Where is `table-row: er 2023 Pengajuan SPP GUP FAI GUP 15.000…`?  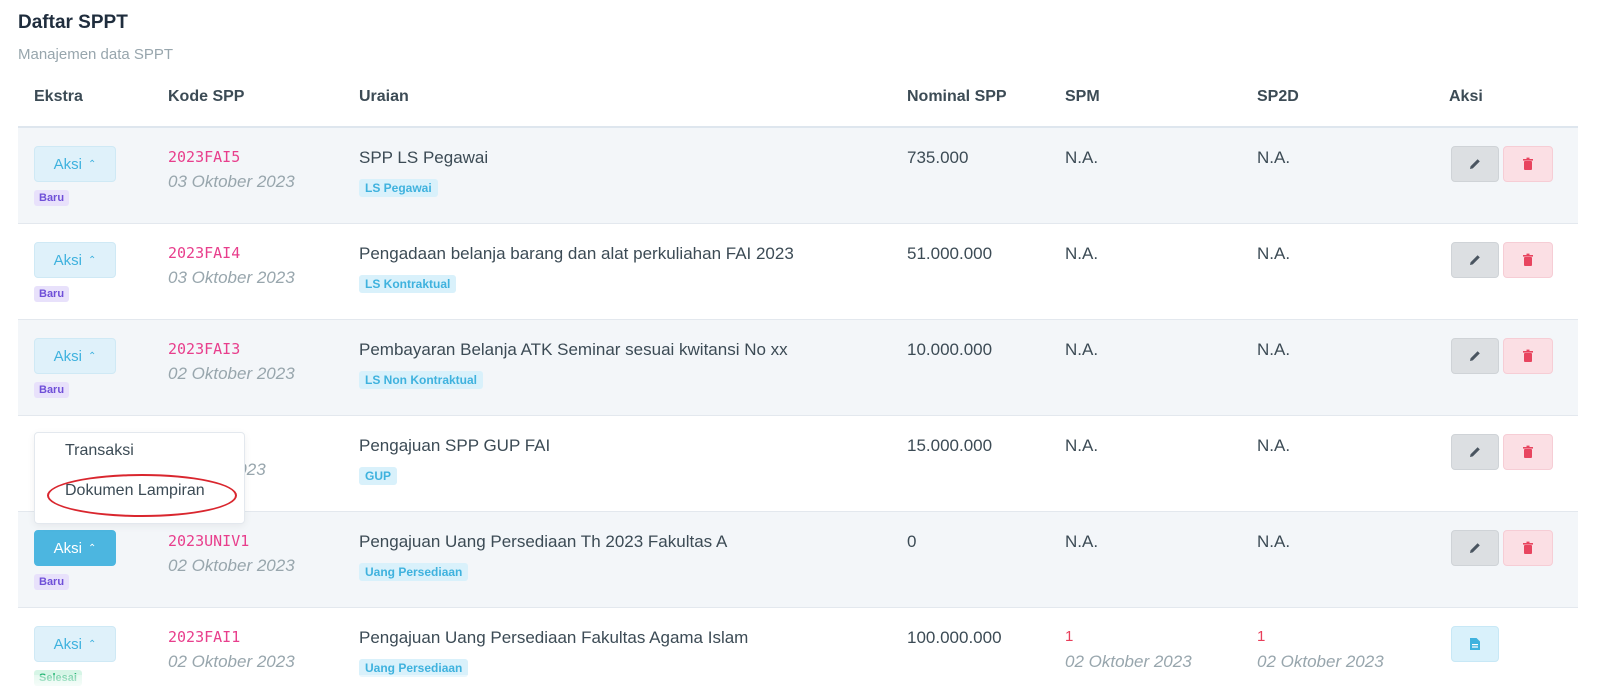
table-row: er 2023 Pengajuan SPP GUP FAI GUP 15.000… is located at coordinates (798, 464).